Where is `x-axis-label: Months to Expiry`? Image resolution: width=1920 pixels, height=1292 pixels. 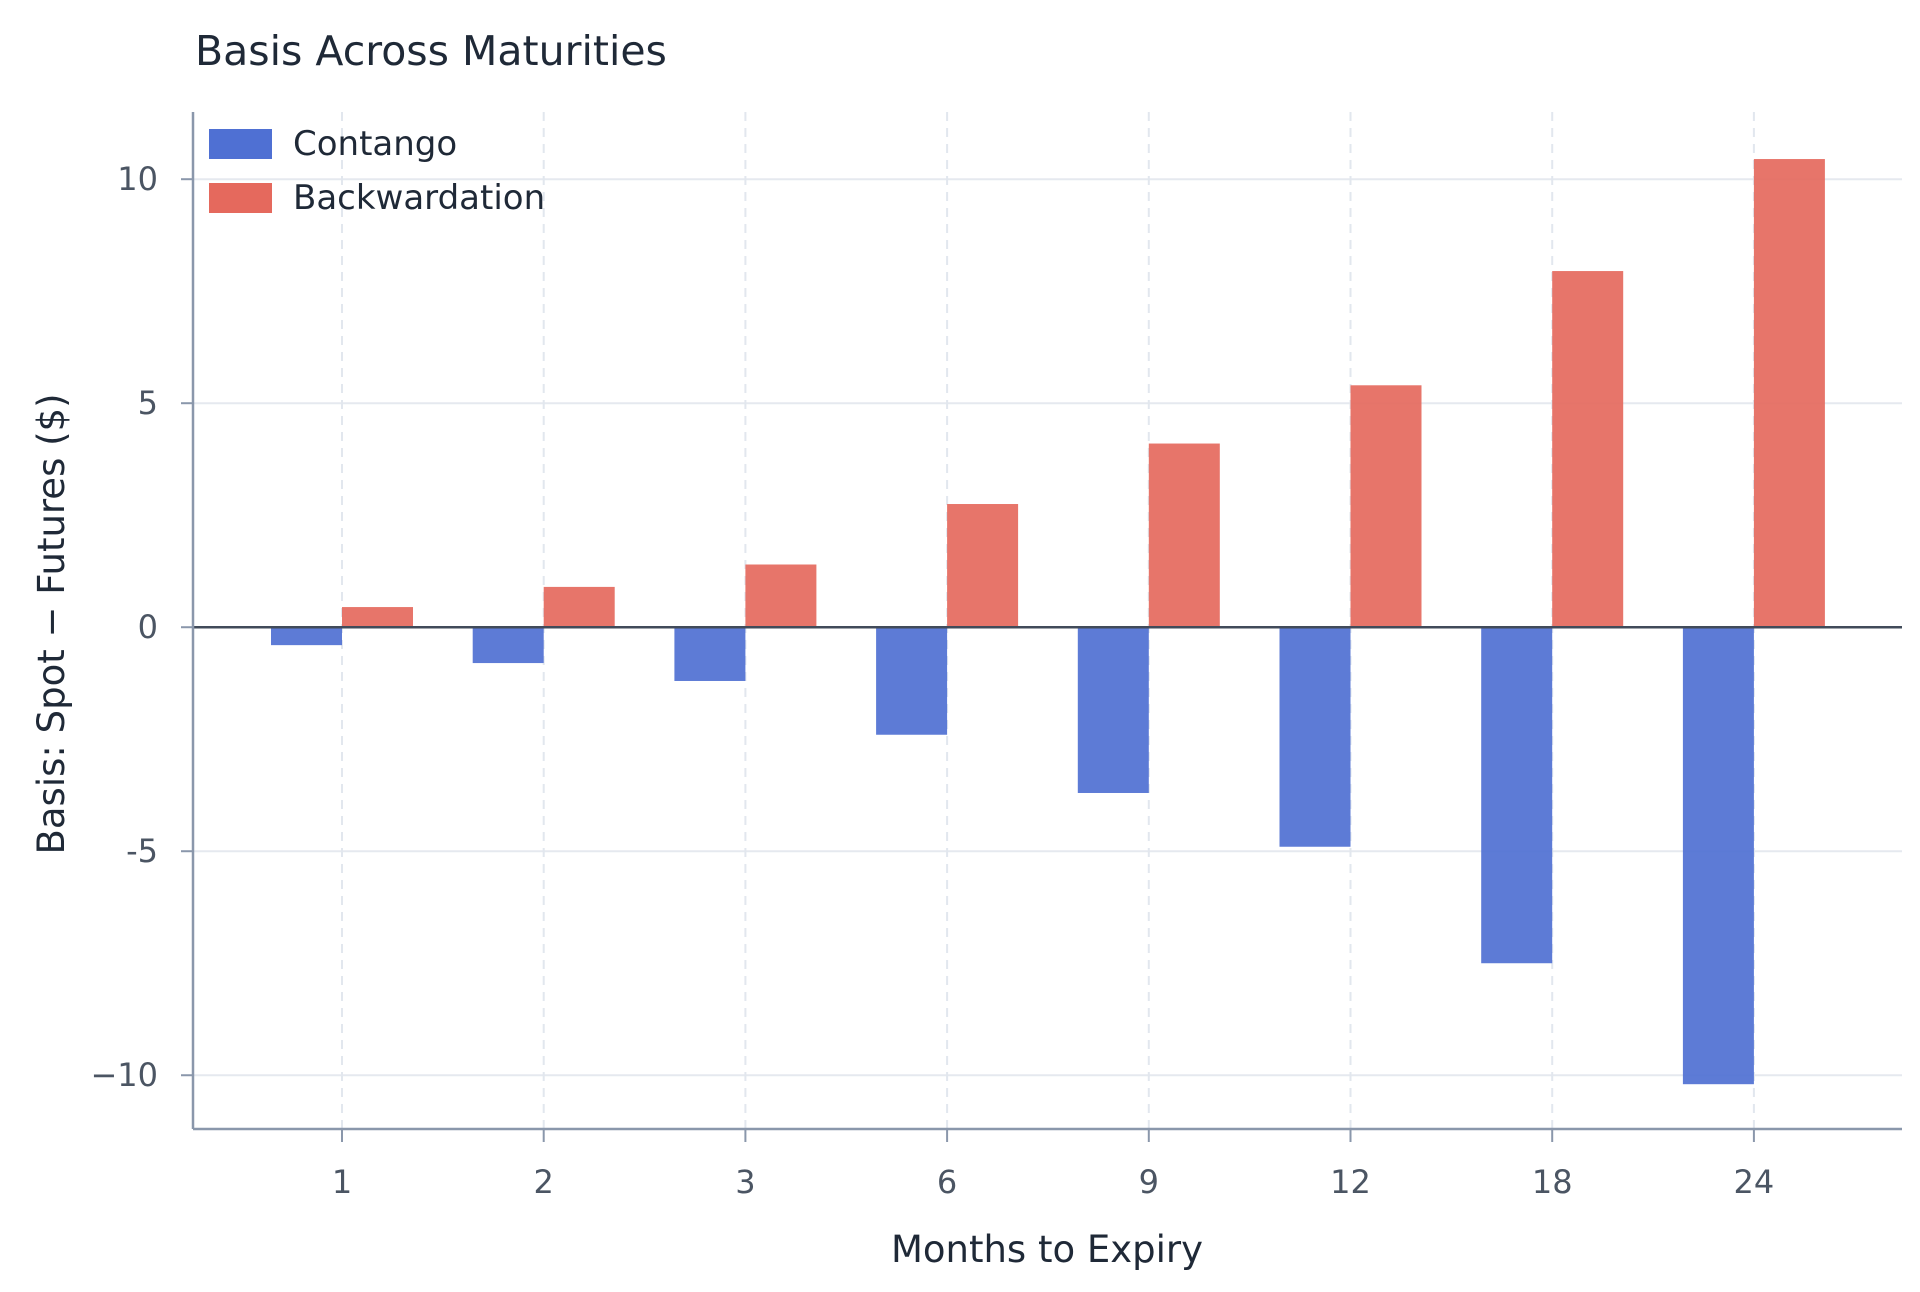
x-axis-label: Months to Expiry is located at coordinates (1047, 1249).